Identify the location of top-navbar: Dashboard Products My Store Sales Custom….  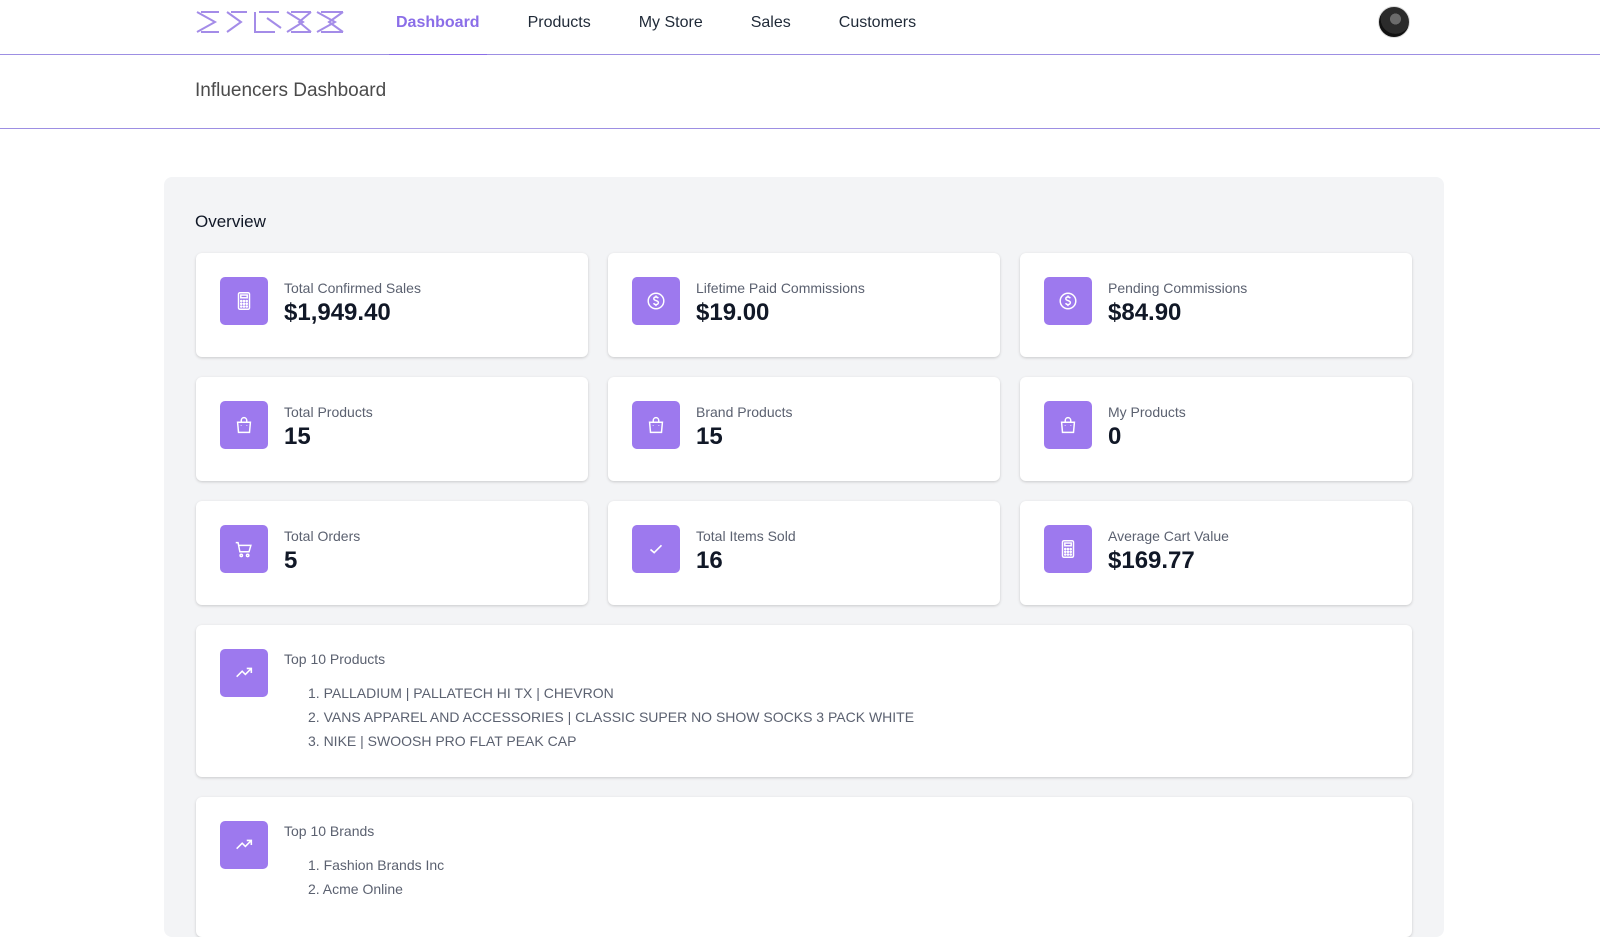
(800, 28).